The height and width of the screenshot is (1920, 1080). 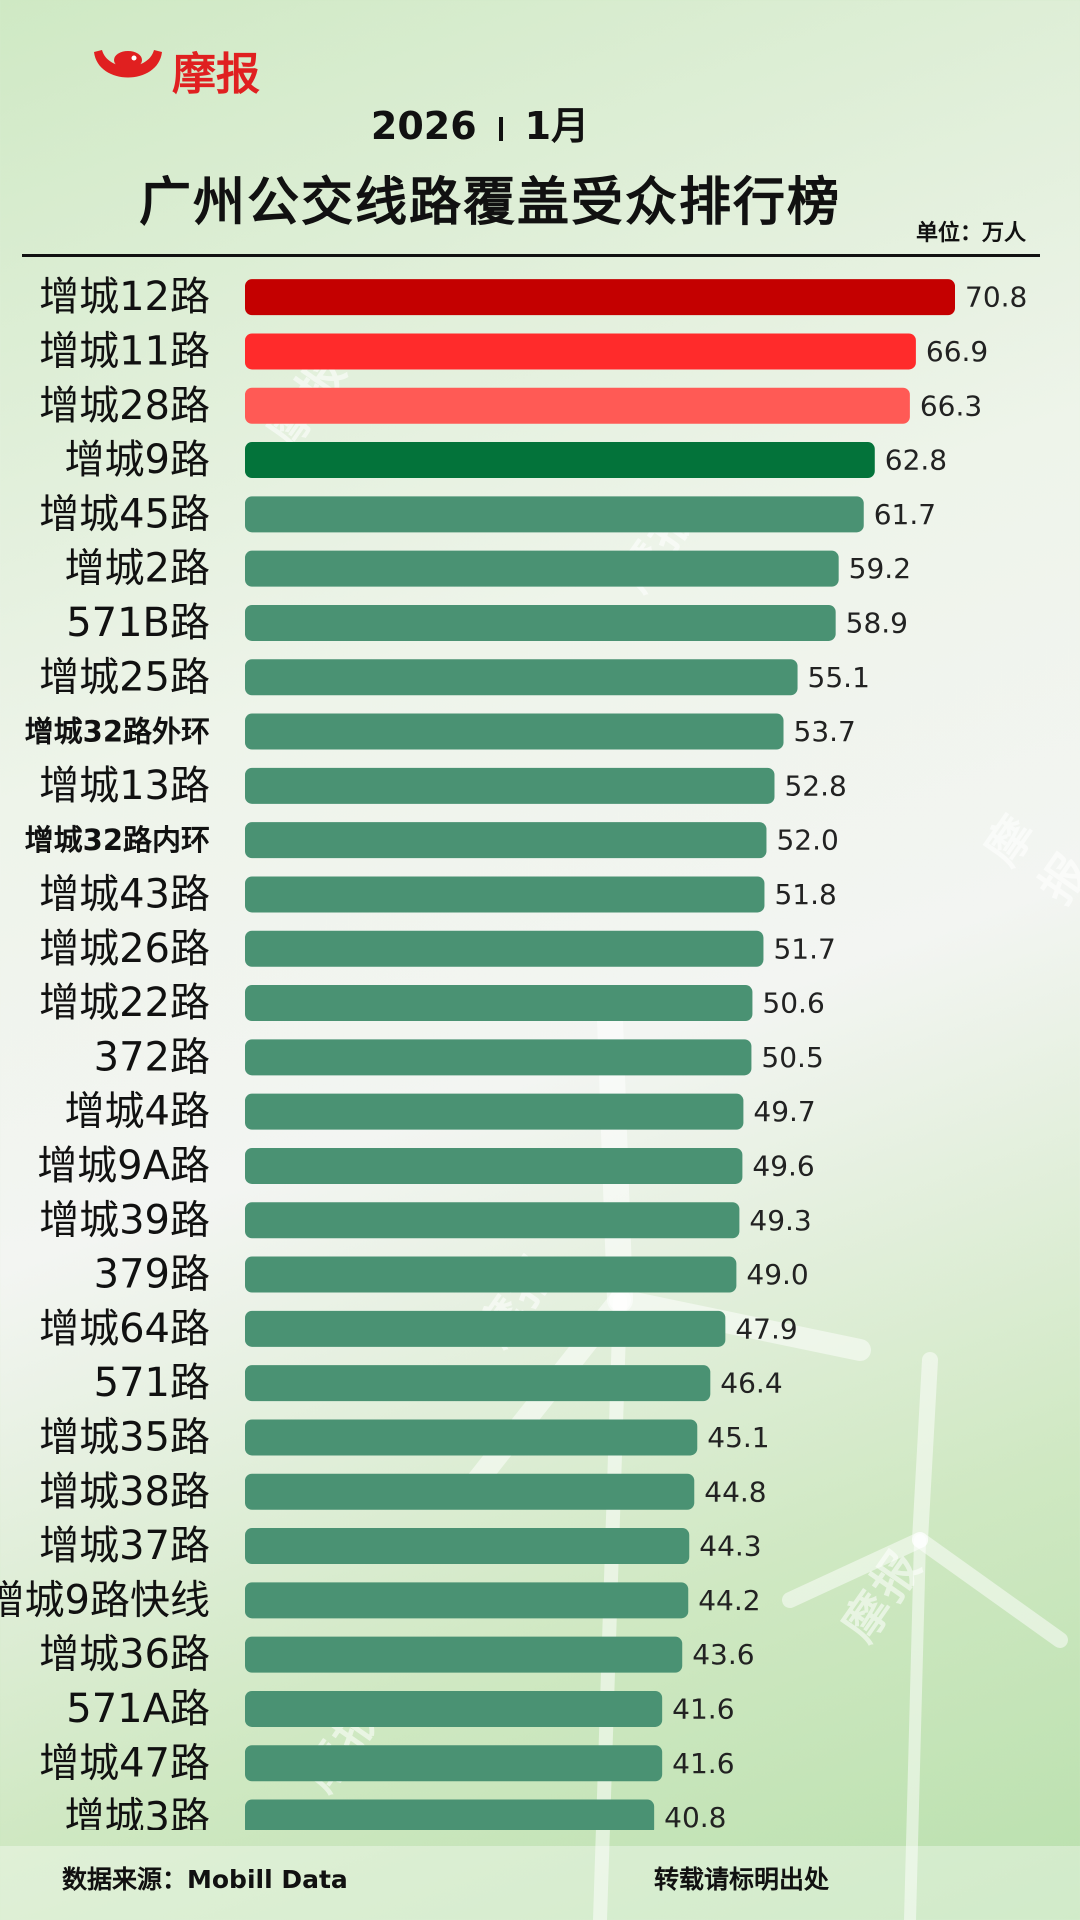 I want to click on value-label: 52.8, so click(x=815, y=785).